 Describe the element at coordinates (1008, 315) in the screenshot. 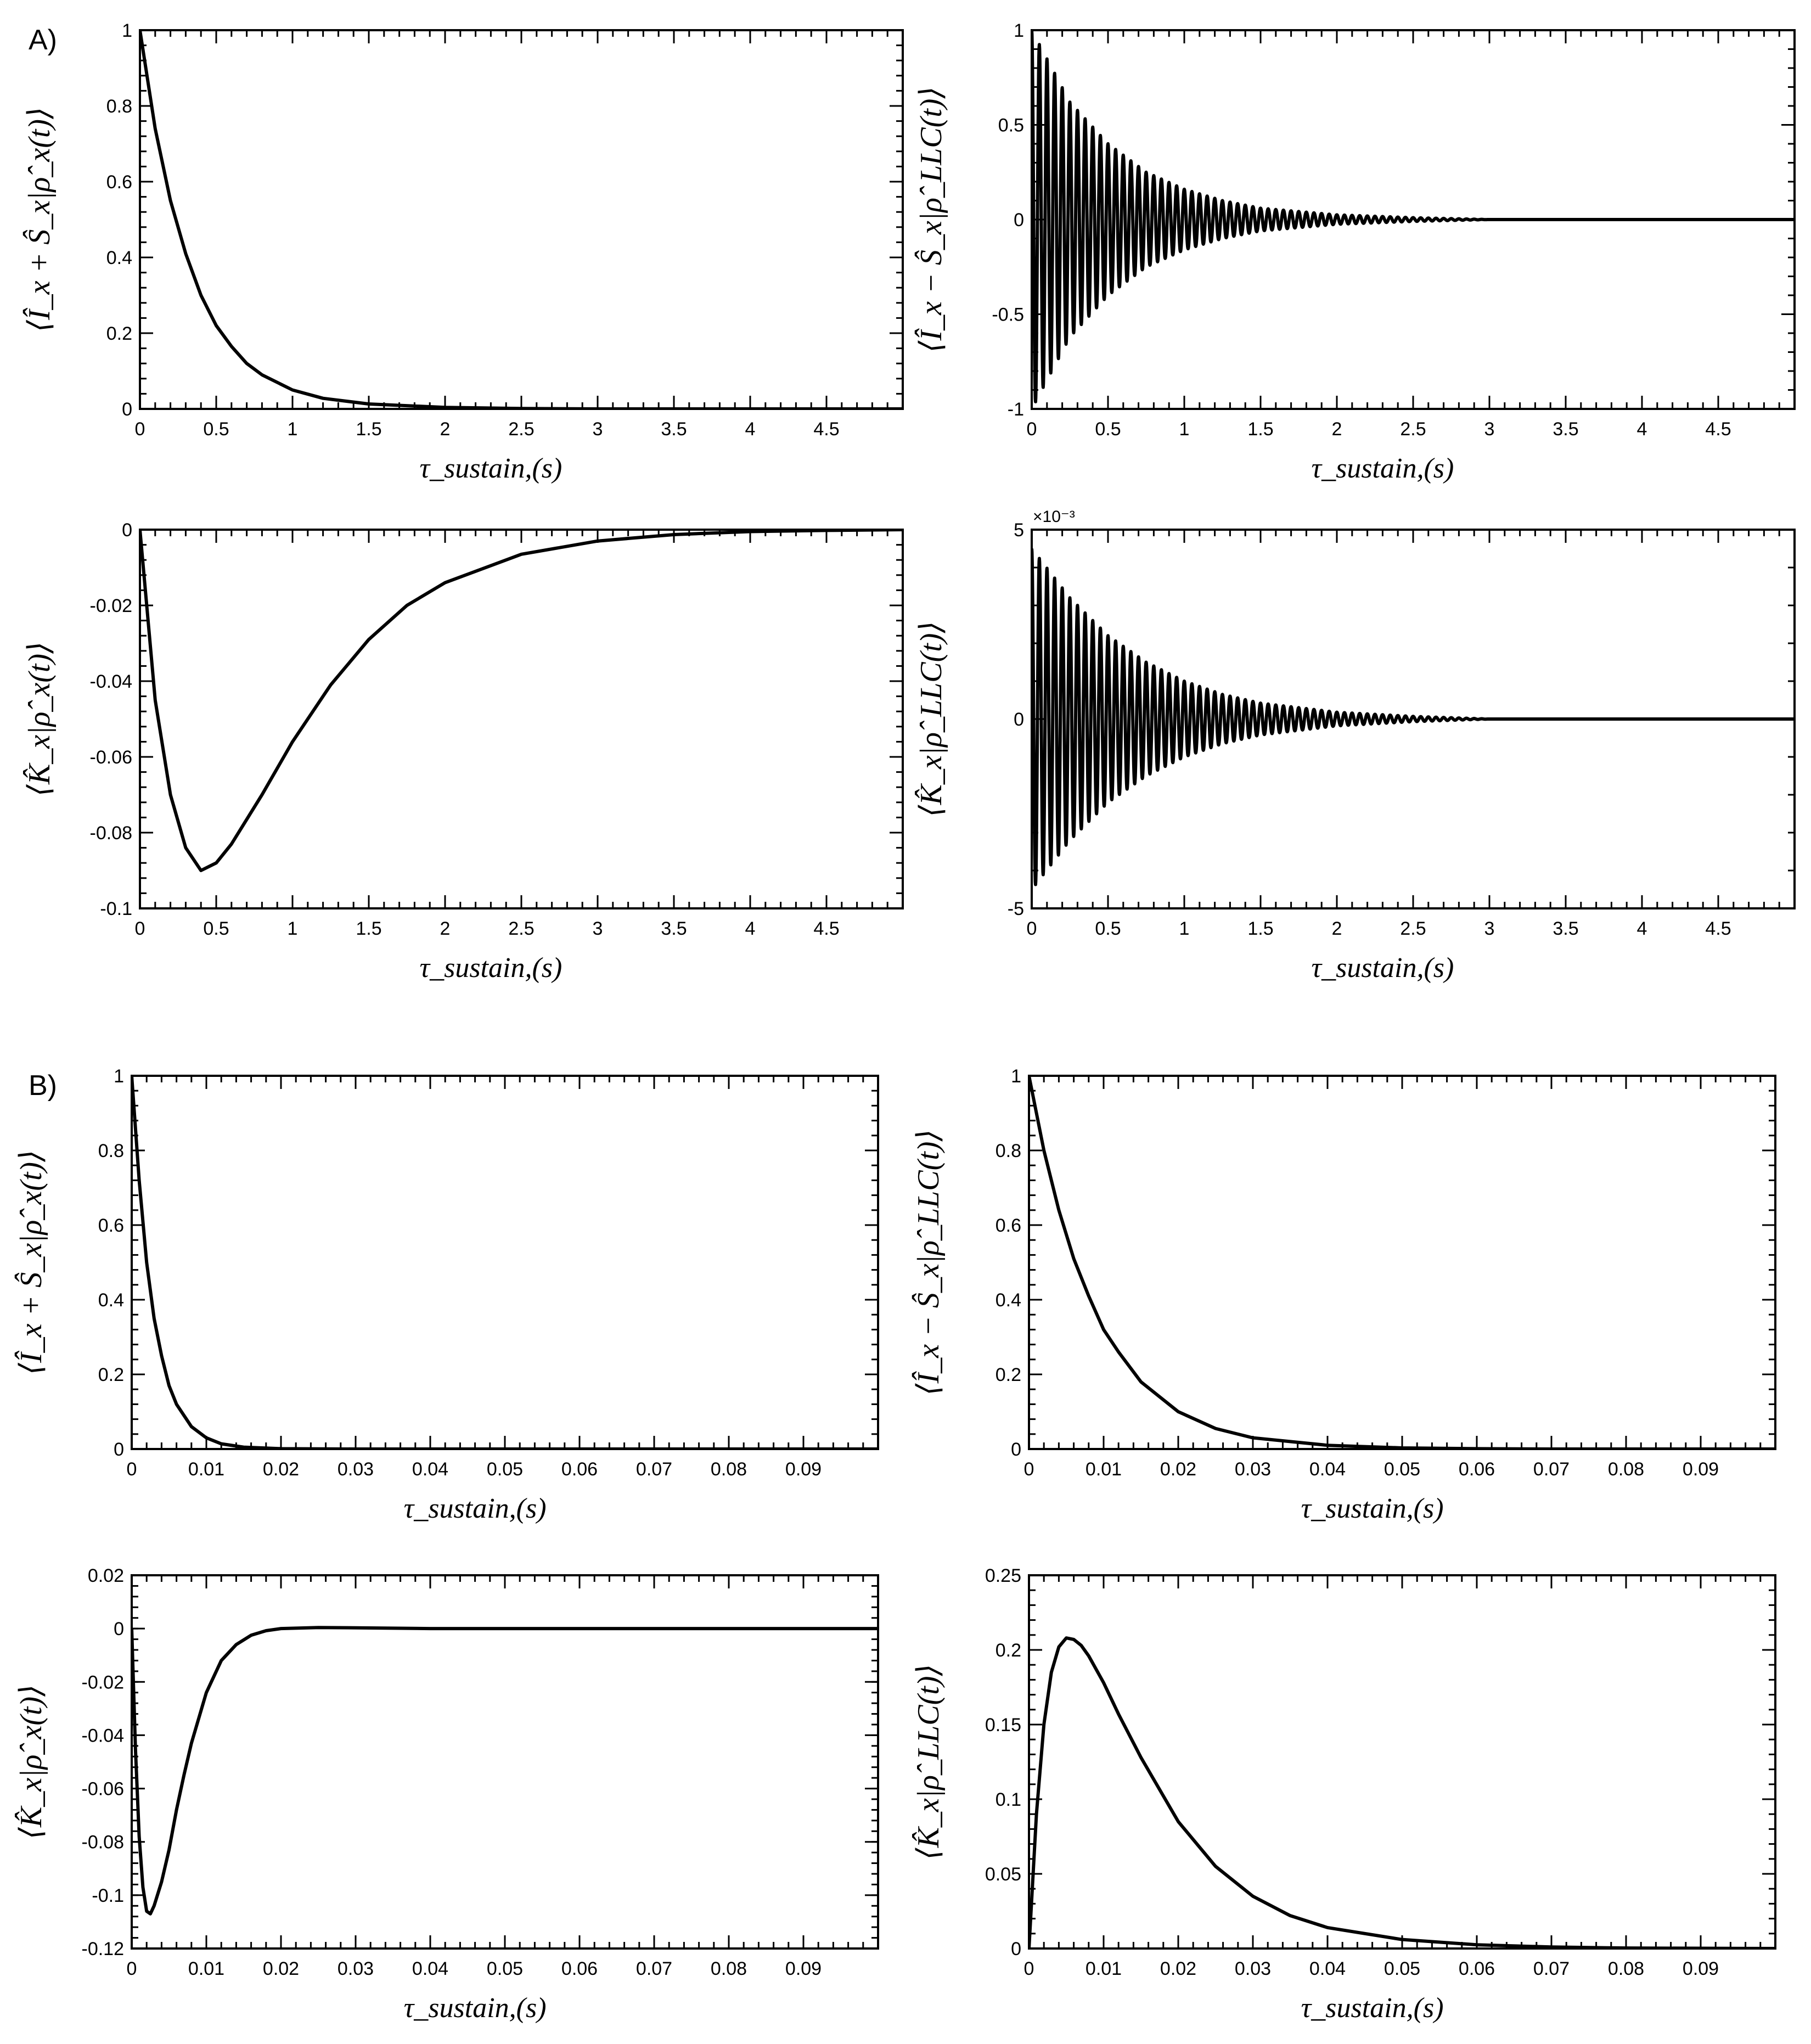

I see `y-tick-label: -0.5` at that location.